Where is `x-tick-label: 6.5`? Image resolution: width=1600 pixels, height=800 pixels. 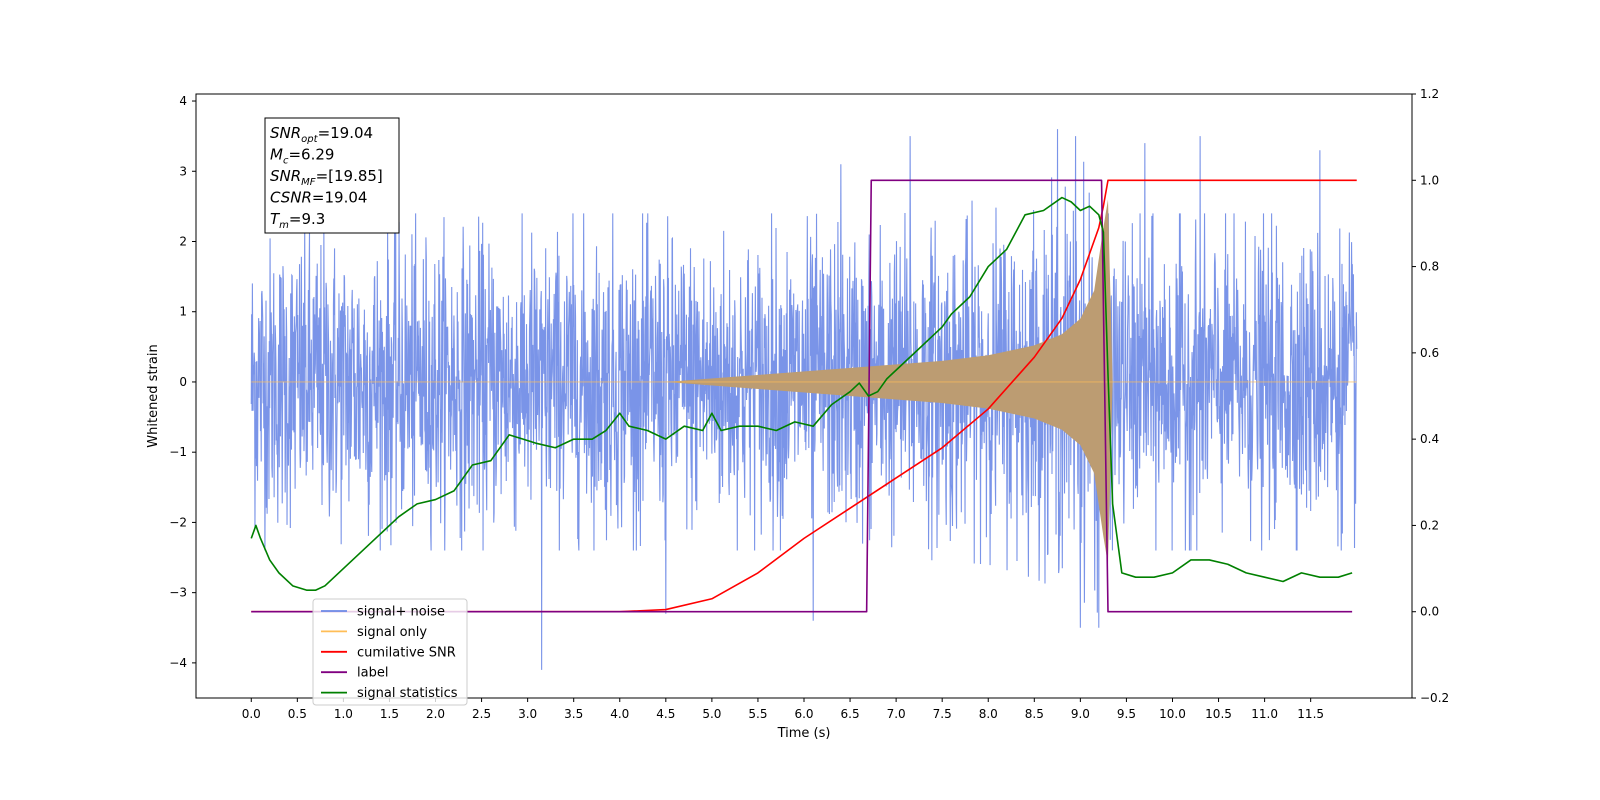
x-tick-label: 6.5 is located at coordinates (850, 714).